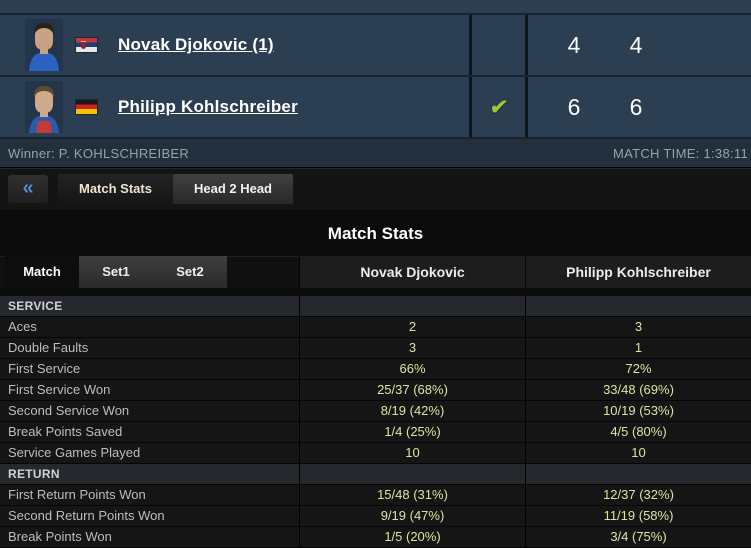 This screenshot has width=751, height=548. What do you see at coordinates (412, 369) in the screenshot?
I see `stat-value-p1: 66%` at bounding box center [412, 369].